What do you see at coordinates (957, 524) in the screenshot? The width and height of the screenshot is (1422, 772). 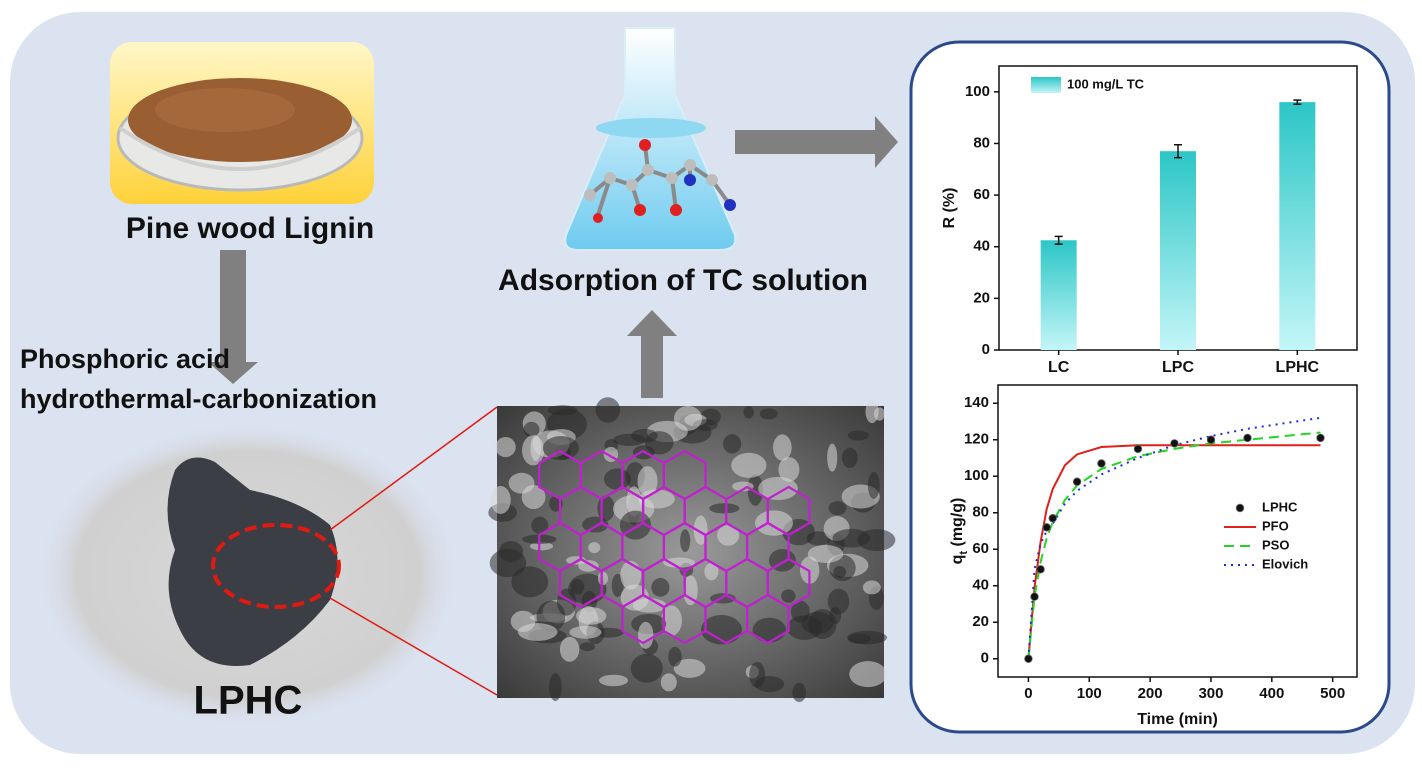 I see `y-axis-label-part: (mg/g)` at bounding box center [957, 524].